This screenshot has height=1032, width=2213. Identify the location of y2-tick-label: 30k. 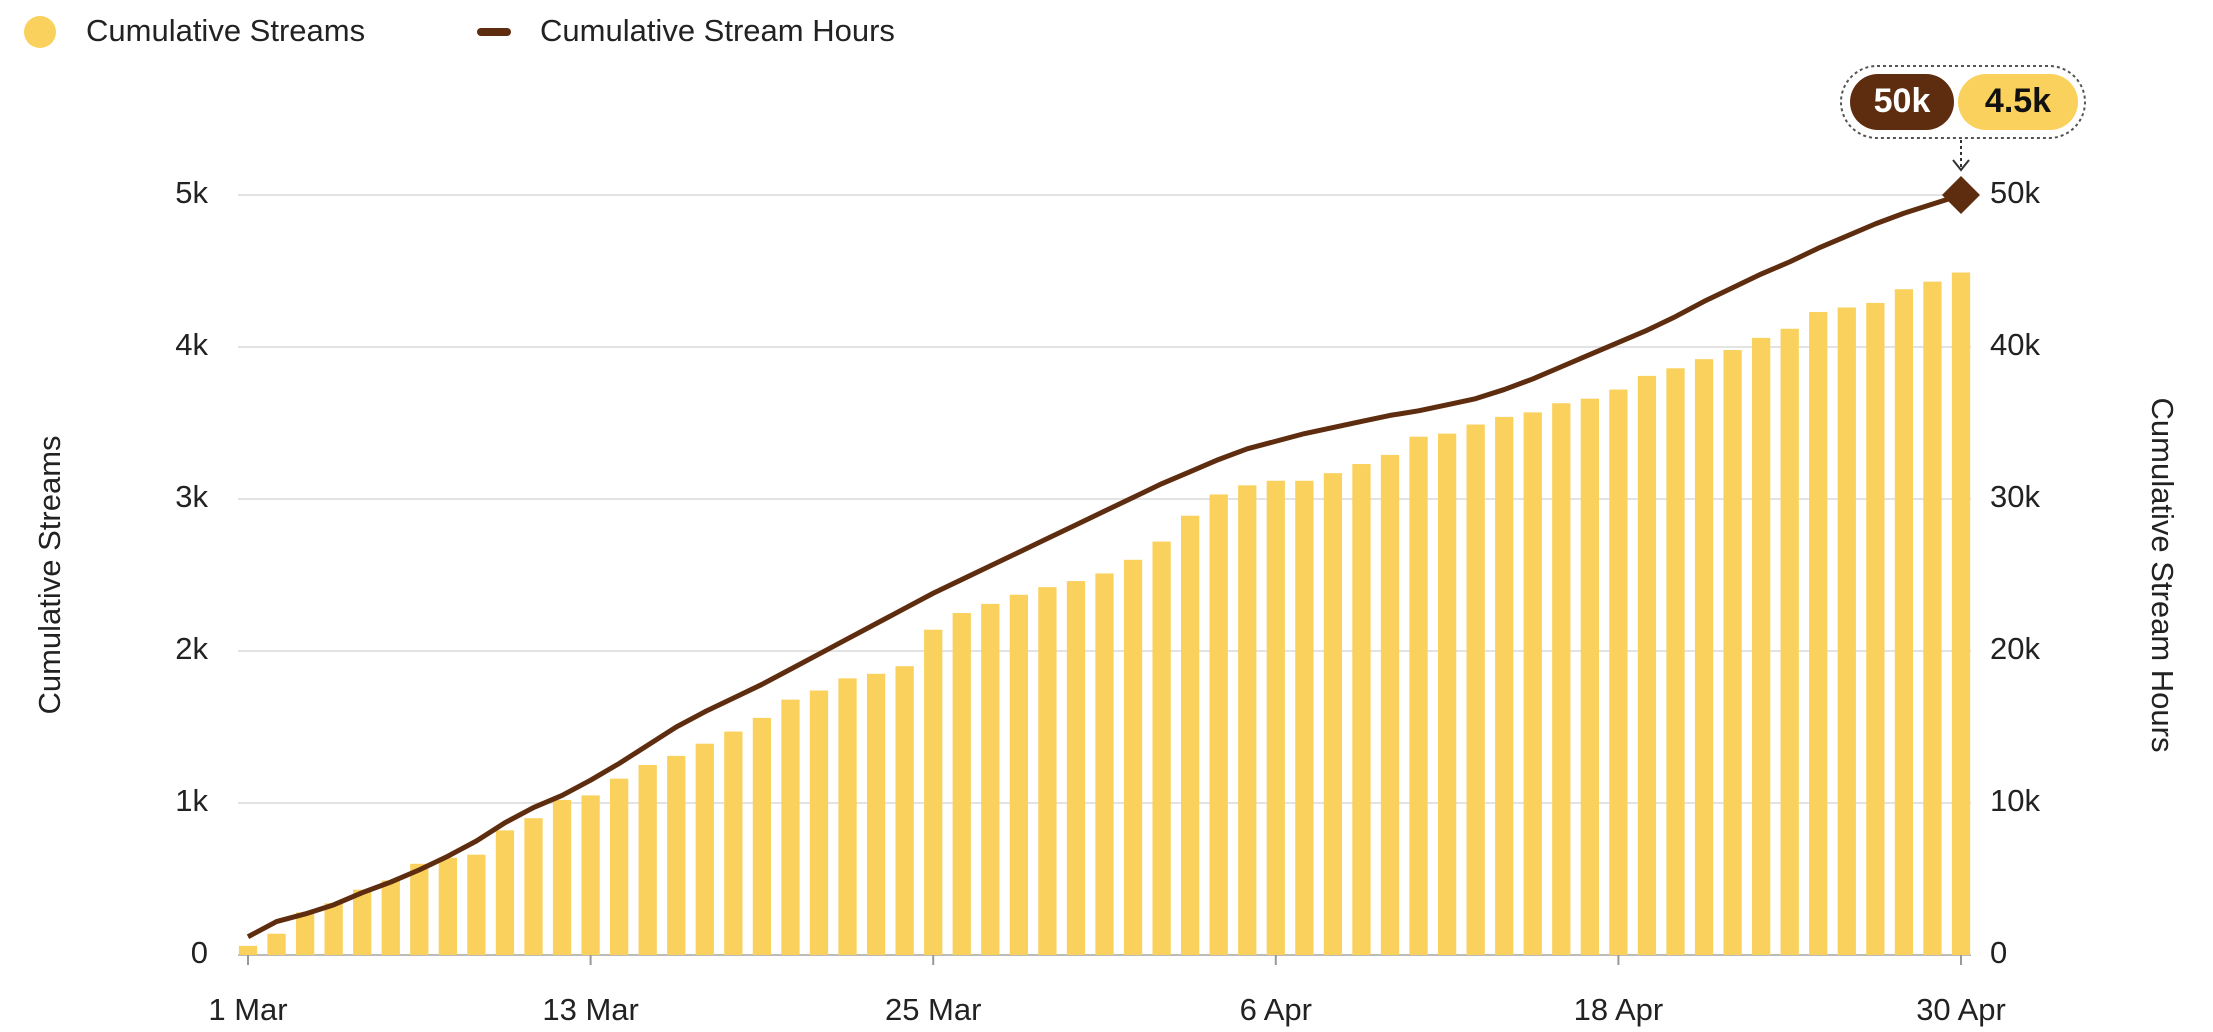
(2015, 496).